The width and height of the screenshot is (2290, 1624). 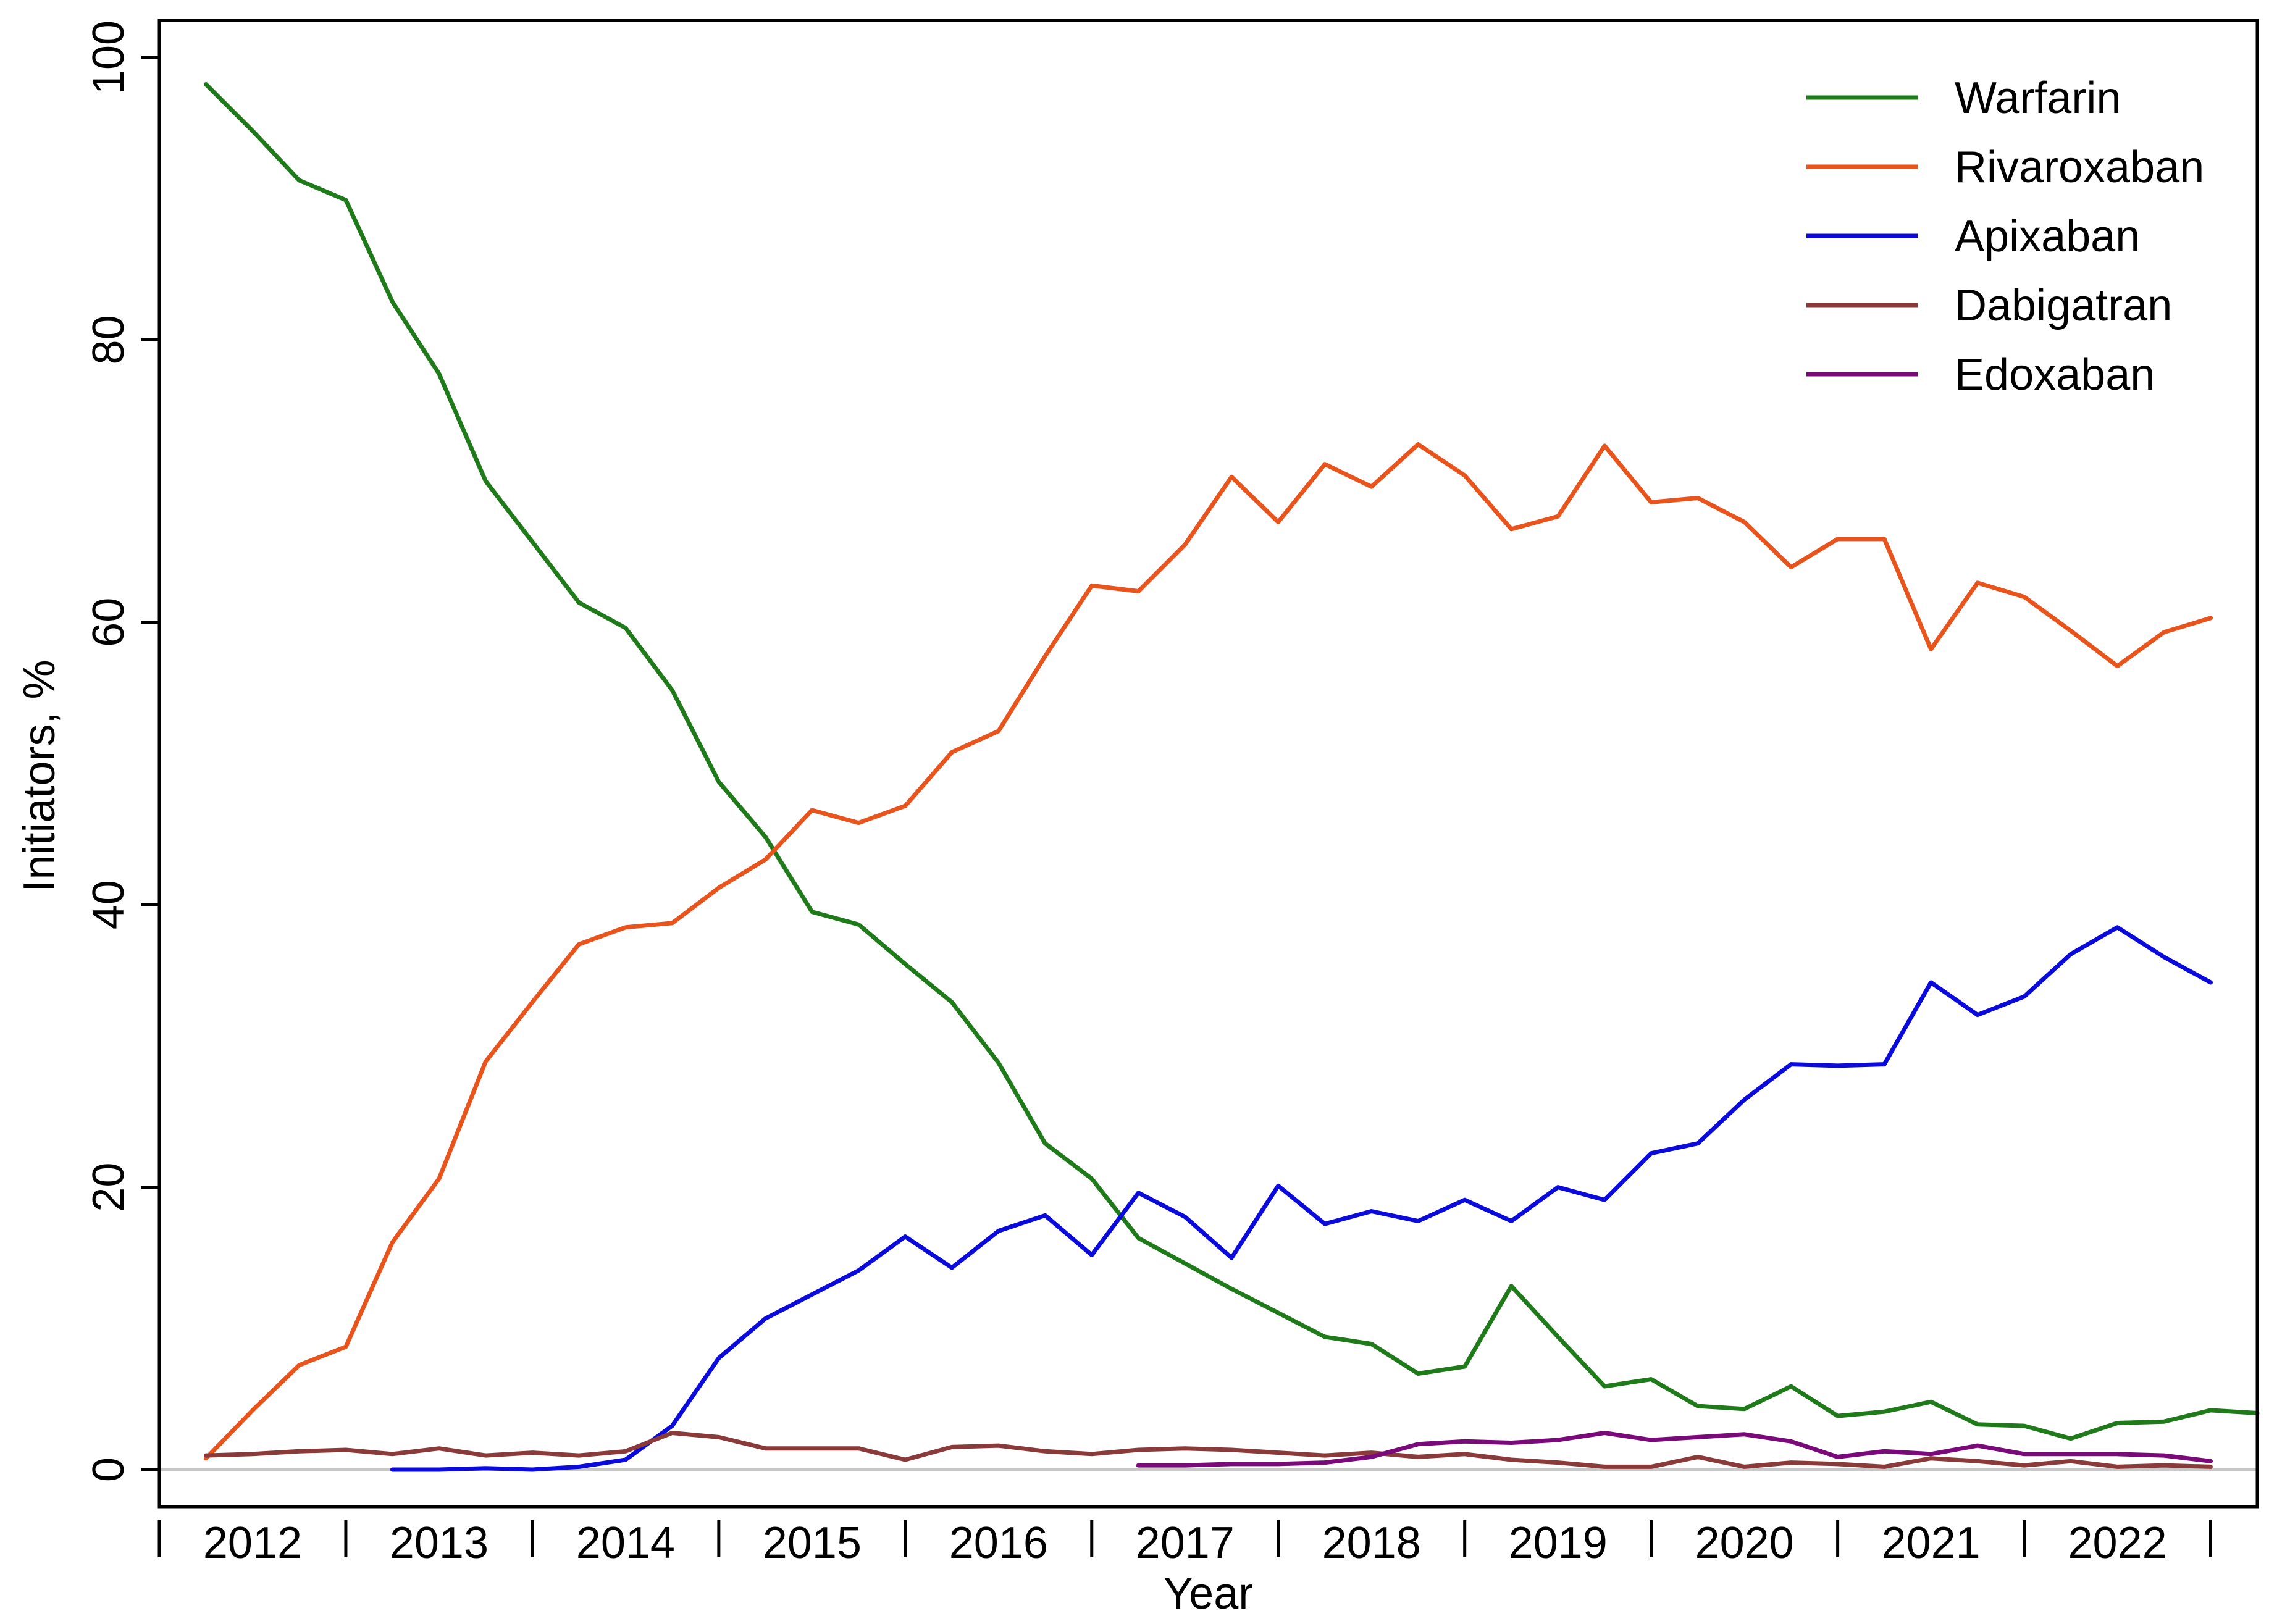 I want to click on legend-label: Edoxaban, so click(x=2055, y=375).